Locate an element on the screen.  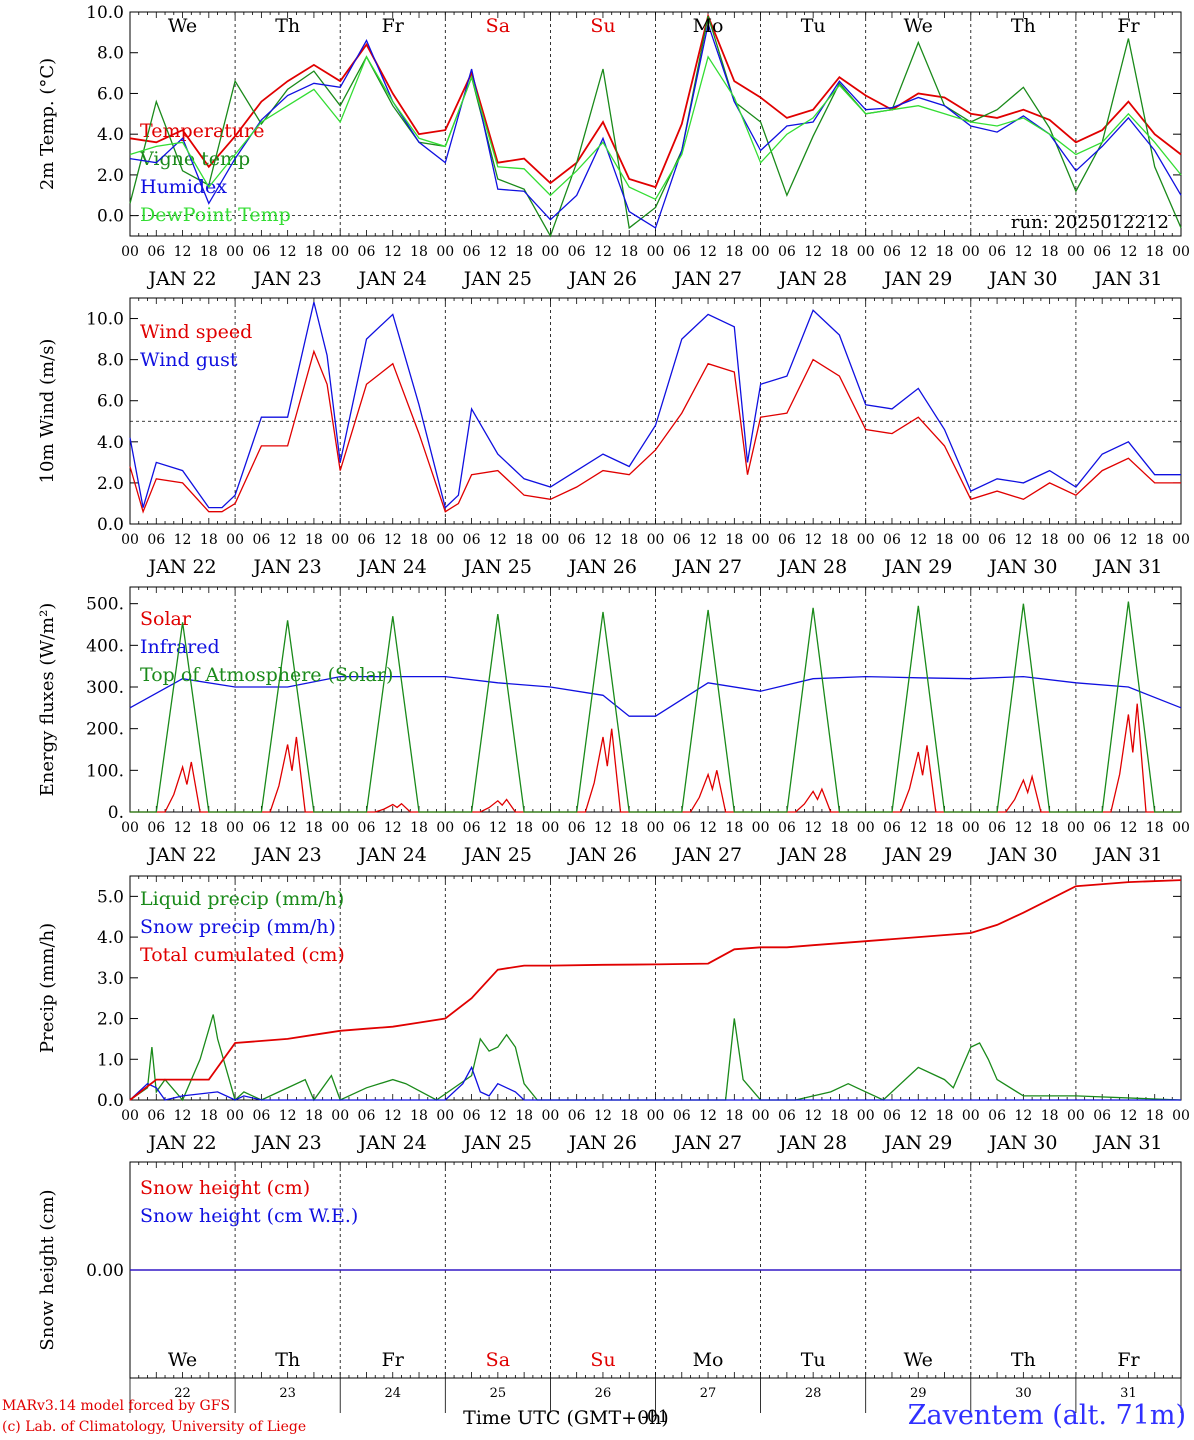
day-number-label: 27 is located at coordinates (708, 1393).